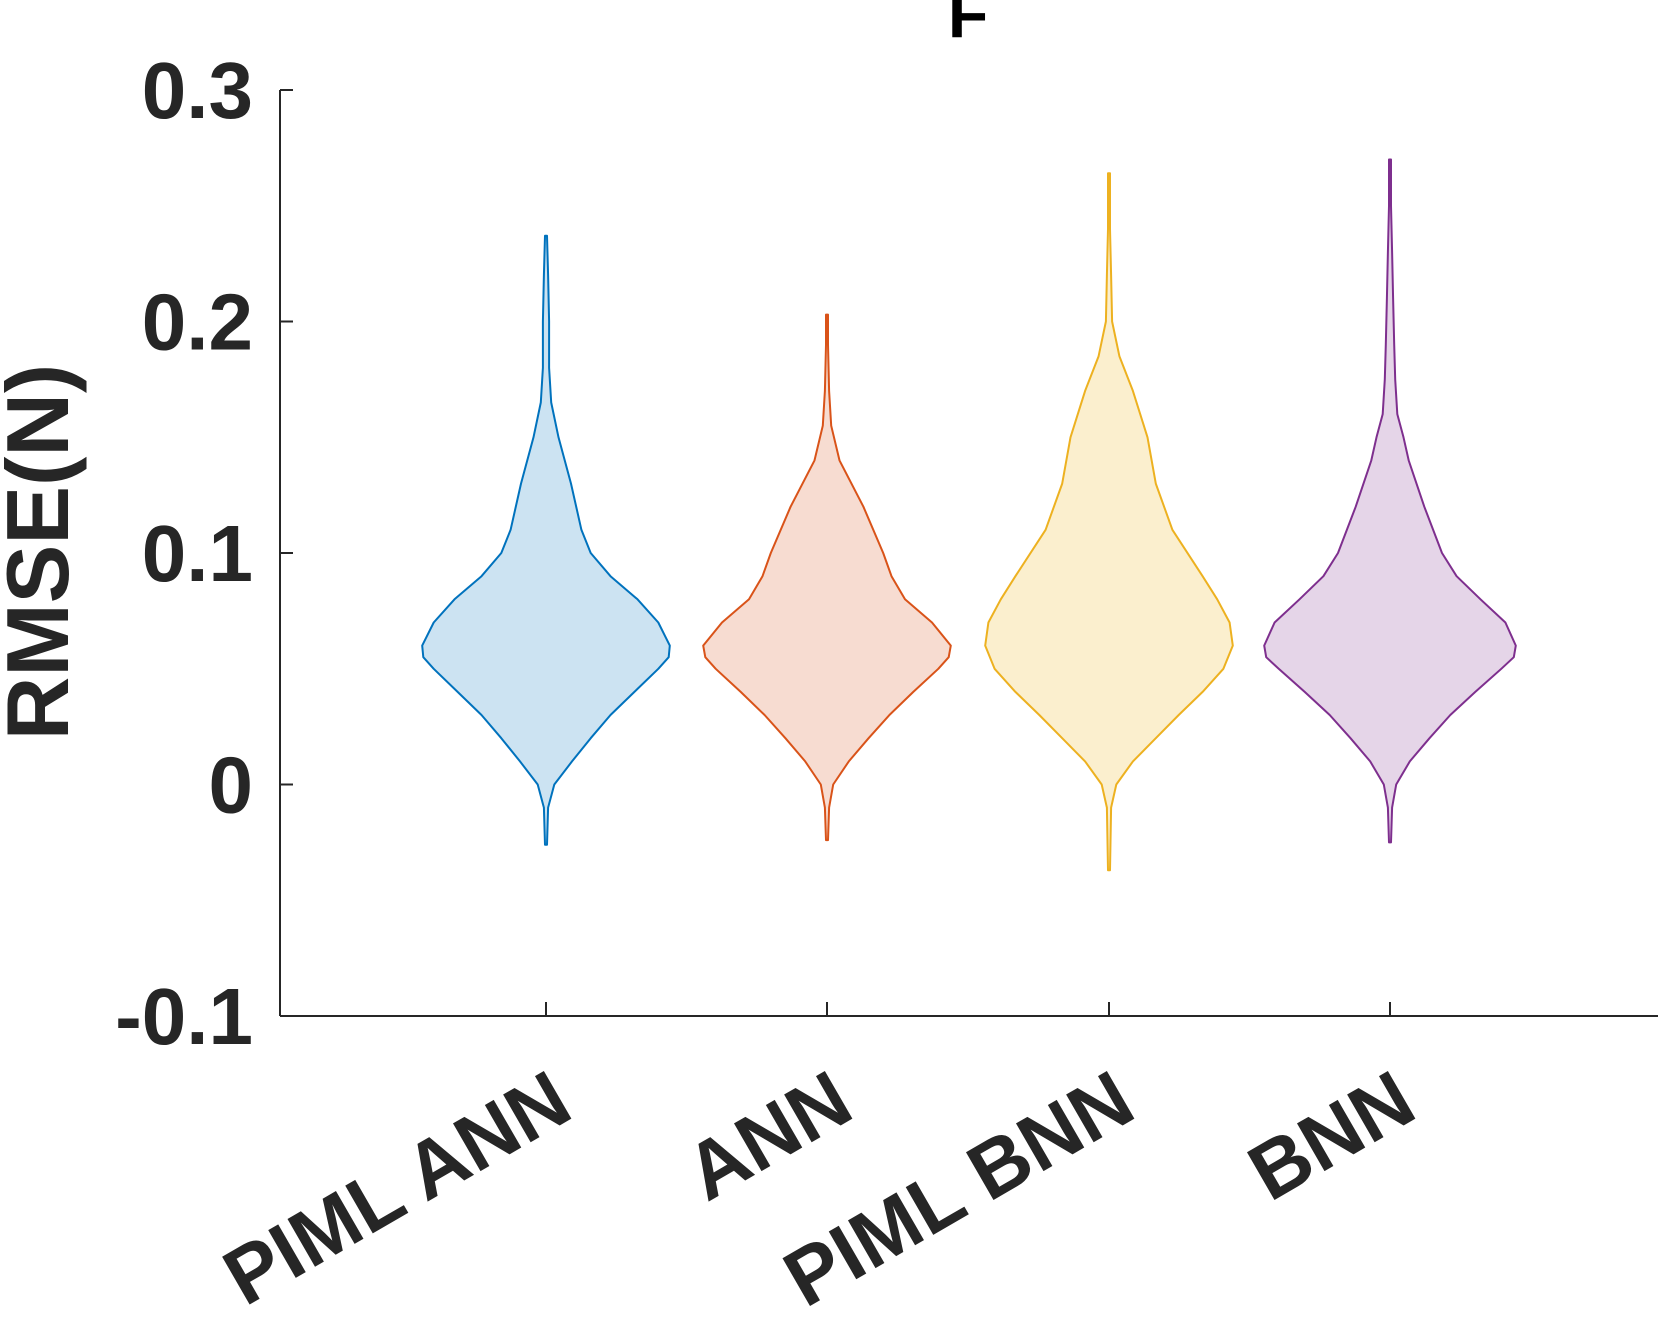  I want to click on x-tick-label: PIML ANN, so click(397, 1188).